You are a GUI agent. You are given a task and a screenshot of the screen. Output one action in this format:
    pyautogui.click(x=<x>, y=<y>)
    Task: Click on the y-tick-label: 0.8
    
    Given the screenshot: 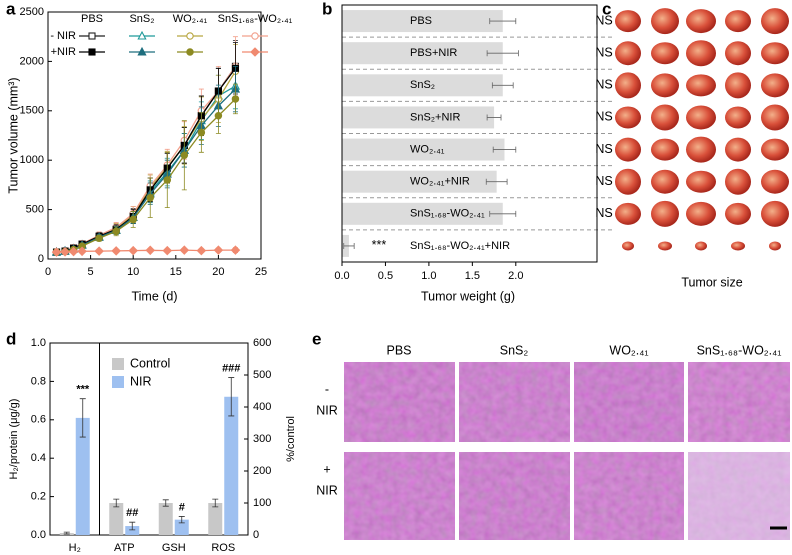 What is the action you would take?
    pyautogui.click(x=38, y=381)
    